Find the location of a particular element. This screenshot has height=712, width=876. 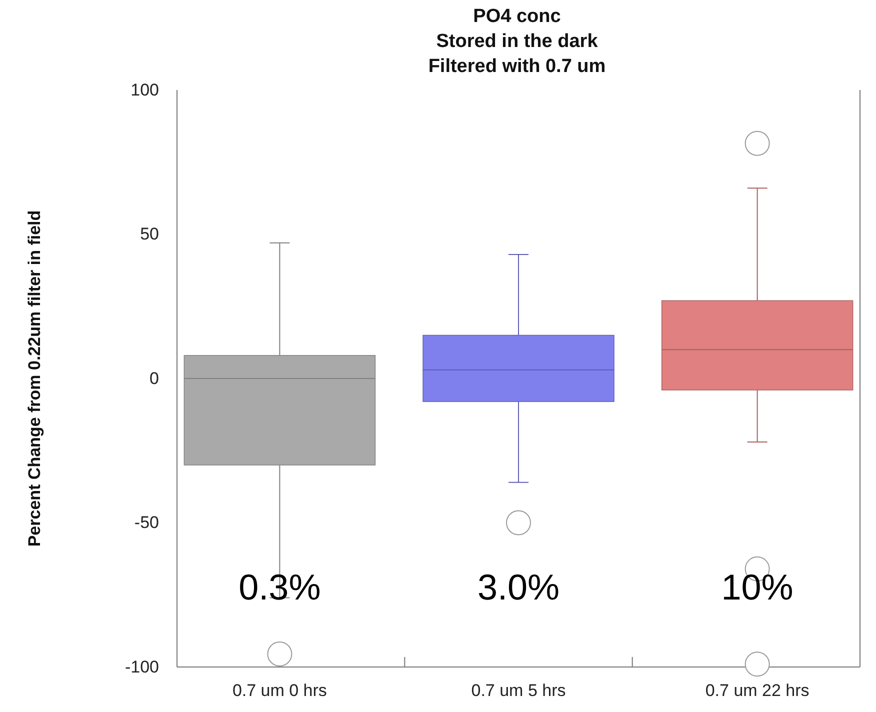

y-tick-label: 0 is located at coordinates (154, 378).